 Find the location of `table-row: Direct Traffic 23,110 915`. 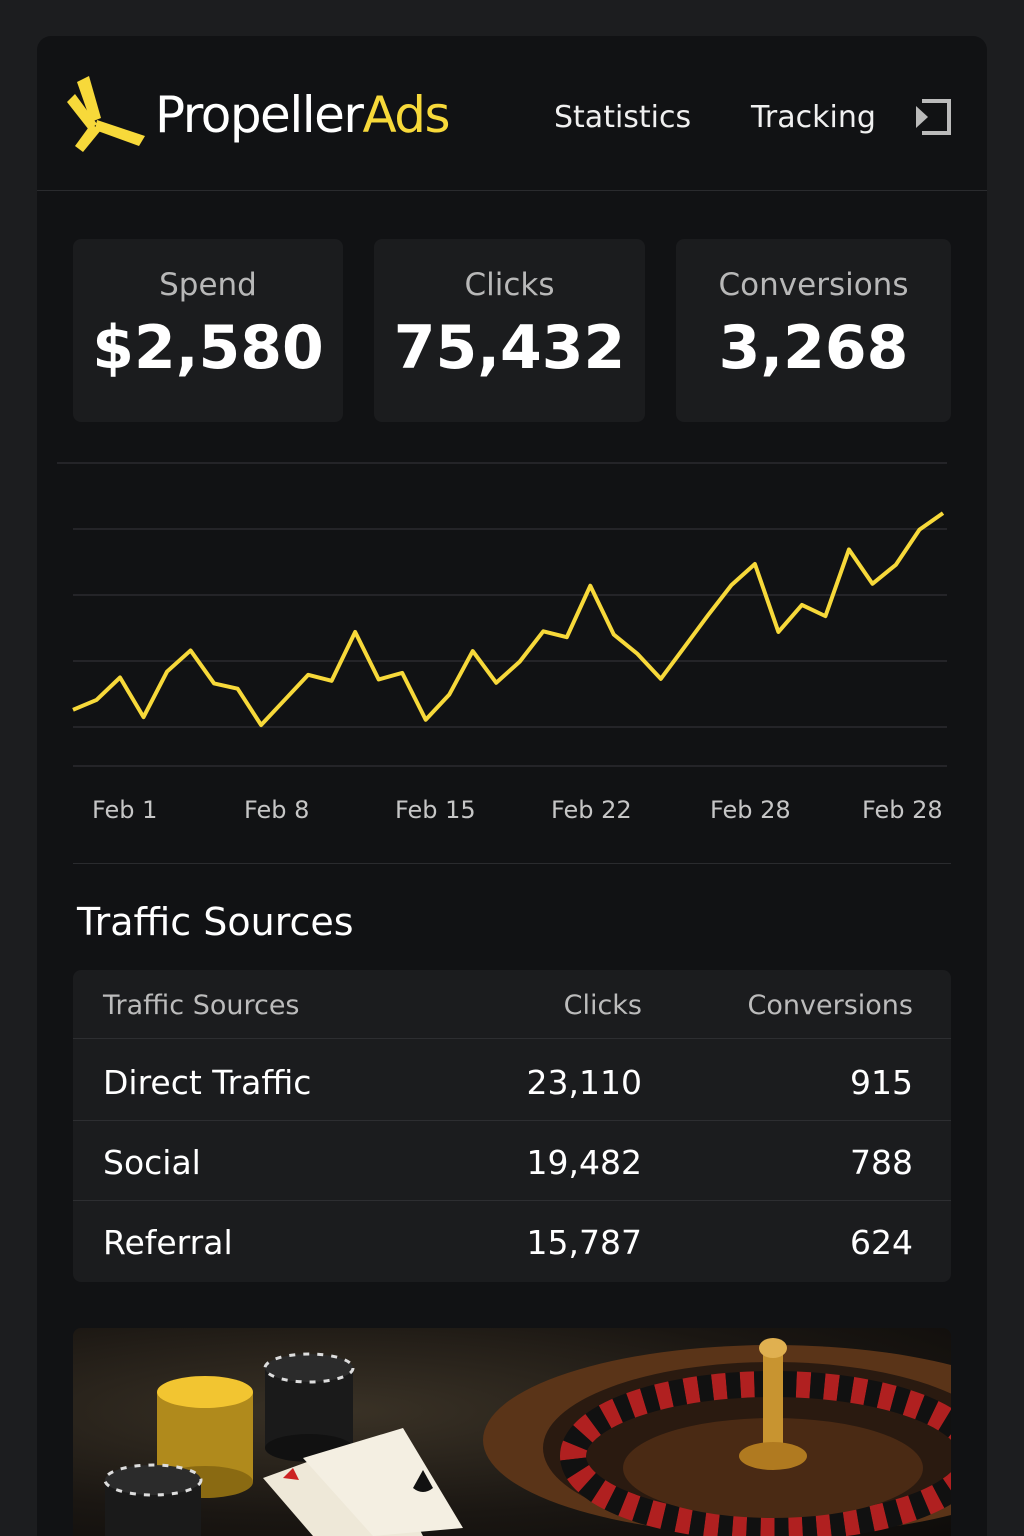

table-row: Direct Traffic 23,110 915 is located at coordinates (512, 1078).